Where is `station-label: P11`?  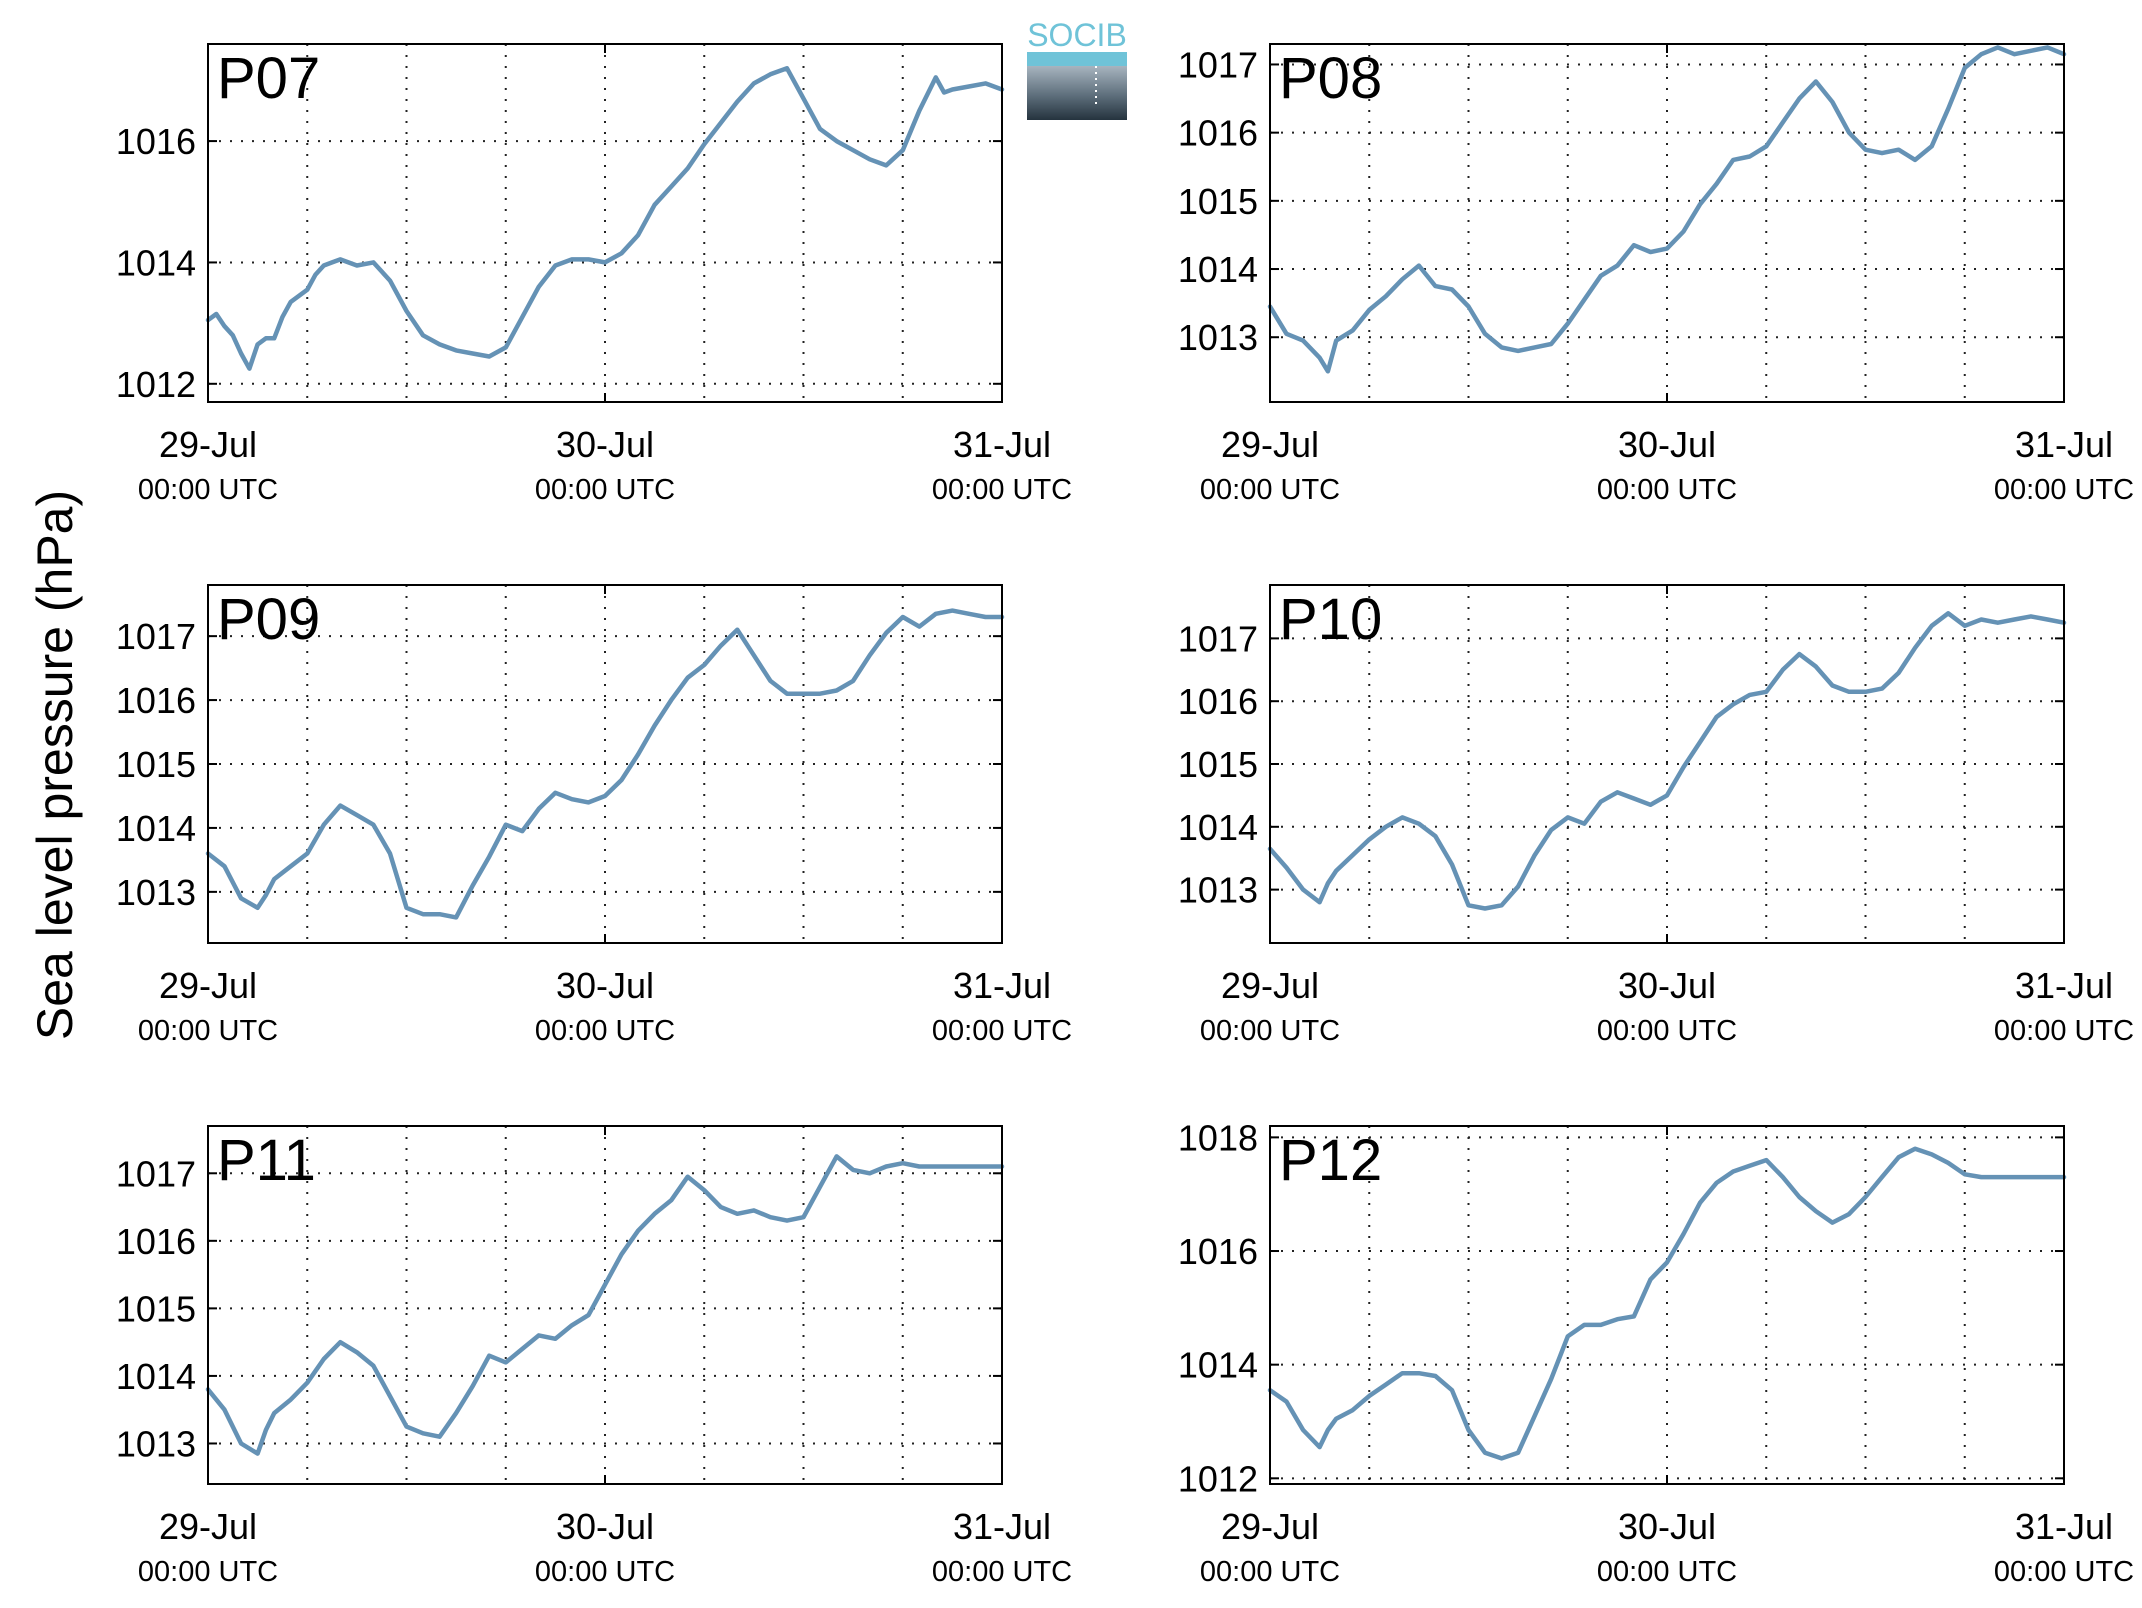 station-label: P11 is located at coordinates (266, 1160).